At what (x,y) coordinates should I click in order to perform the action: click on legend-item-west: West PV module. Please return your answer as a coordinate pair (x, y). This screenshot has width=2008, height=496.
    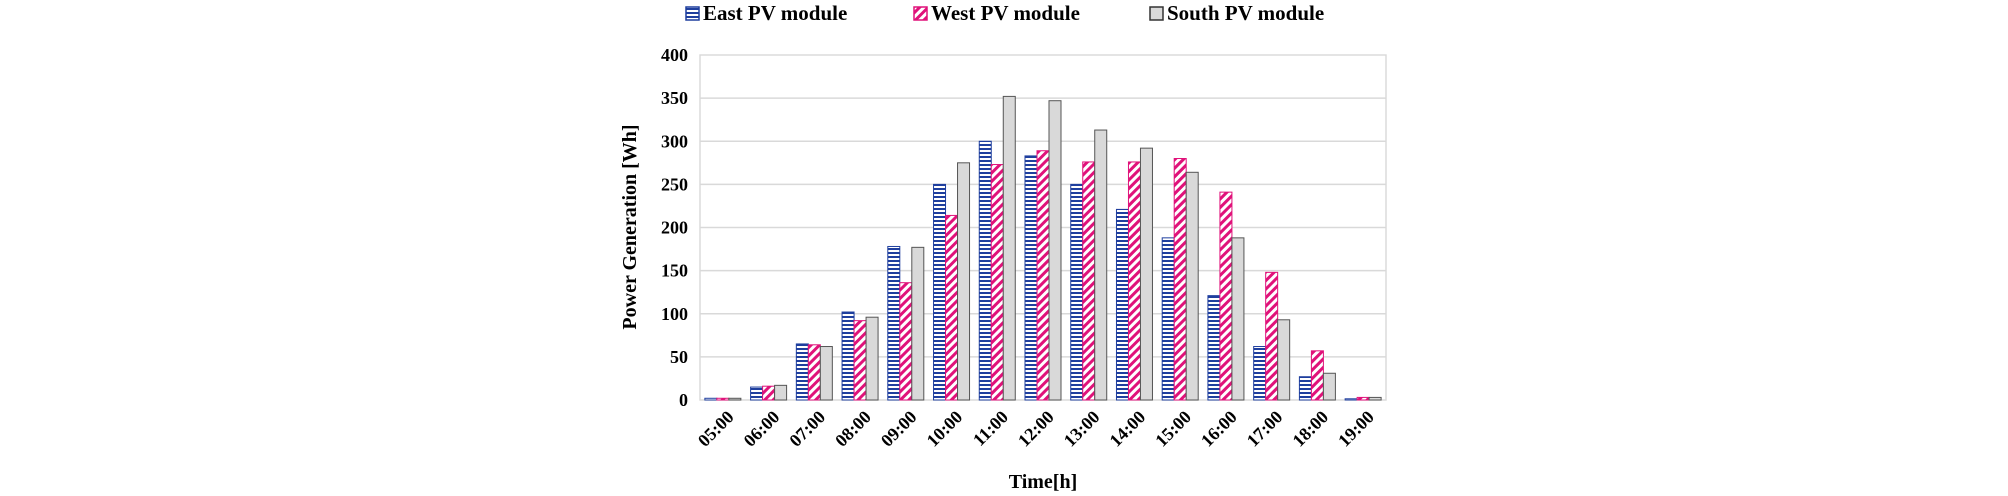
    Looking at the image, I should click on (997, 13).